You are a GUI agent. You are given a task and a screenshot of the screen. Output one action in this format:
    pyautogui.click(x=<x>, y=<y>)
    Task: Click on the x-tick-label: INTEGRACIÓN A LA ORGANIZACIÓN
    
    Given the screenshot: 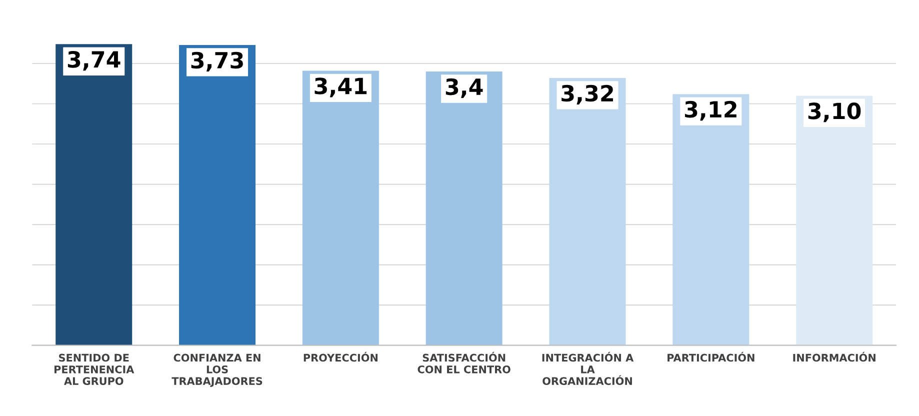 What is the action you would take?
    pyautogui.click(x=588, y=369)
    